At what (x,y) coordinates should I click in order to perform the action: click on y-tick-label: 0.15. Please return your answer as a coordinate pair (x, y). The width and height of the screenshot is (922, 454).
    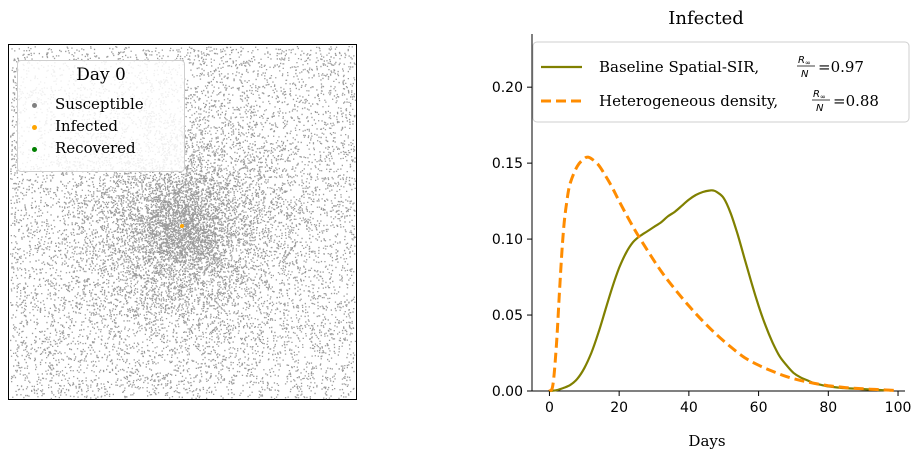
    Looking at the image, I should click on (507, 164).